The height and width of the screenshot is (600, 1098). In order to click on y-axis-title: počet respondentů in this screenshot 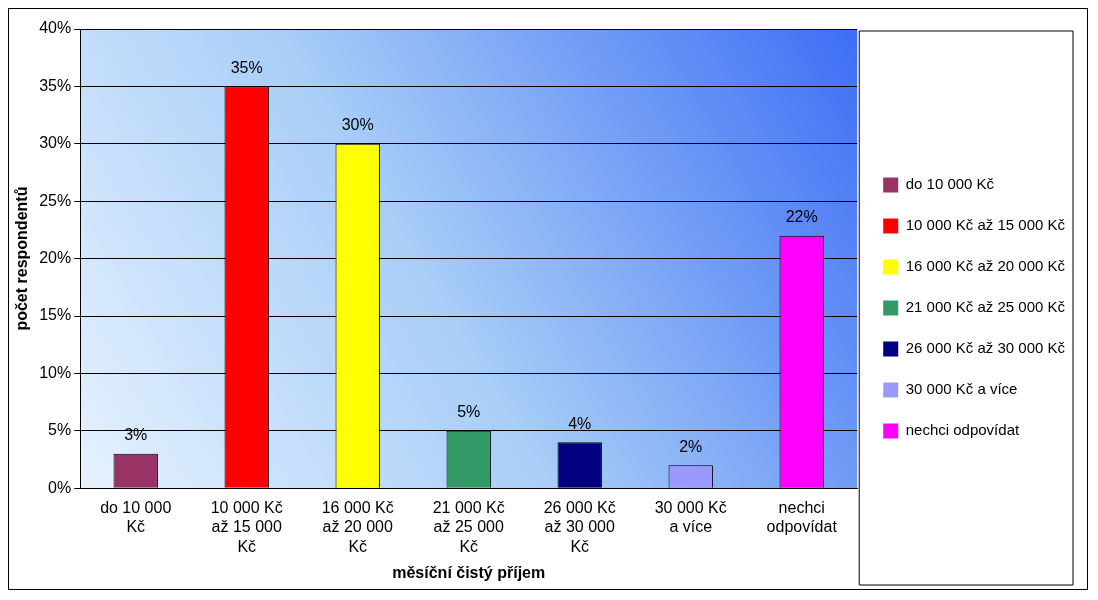, I will do `click(22, 258)`.